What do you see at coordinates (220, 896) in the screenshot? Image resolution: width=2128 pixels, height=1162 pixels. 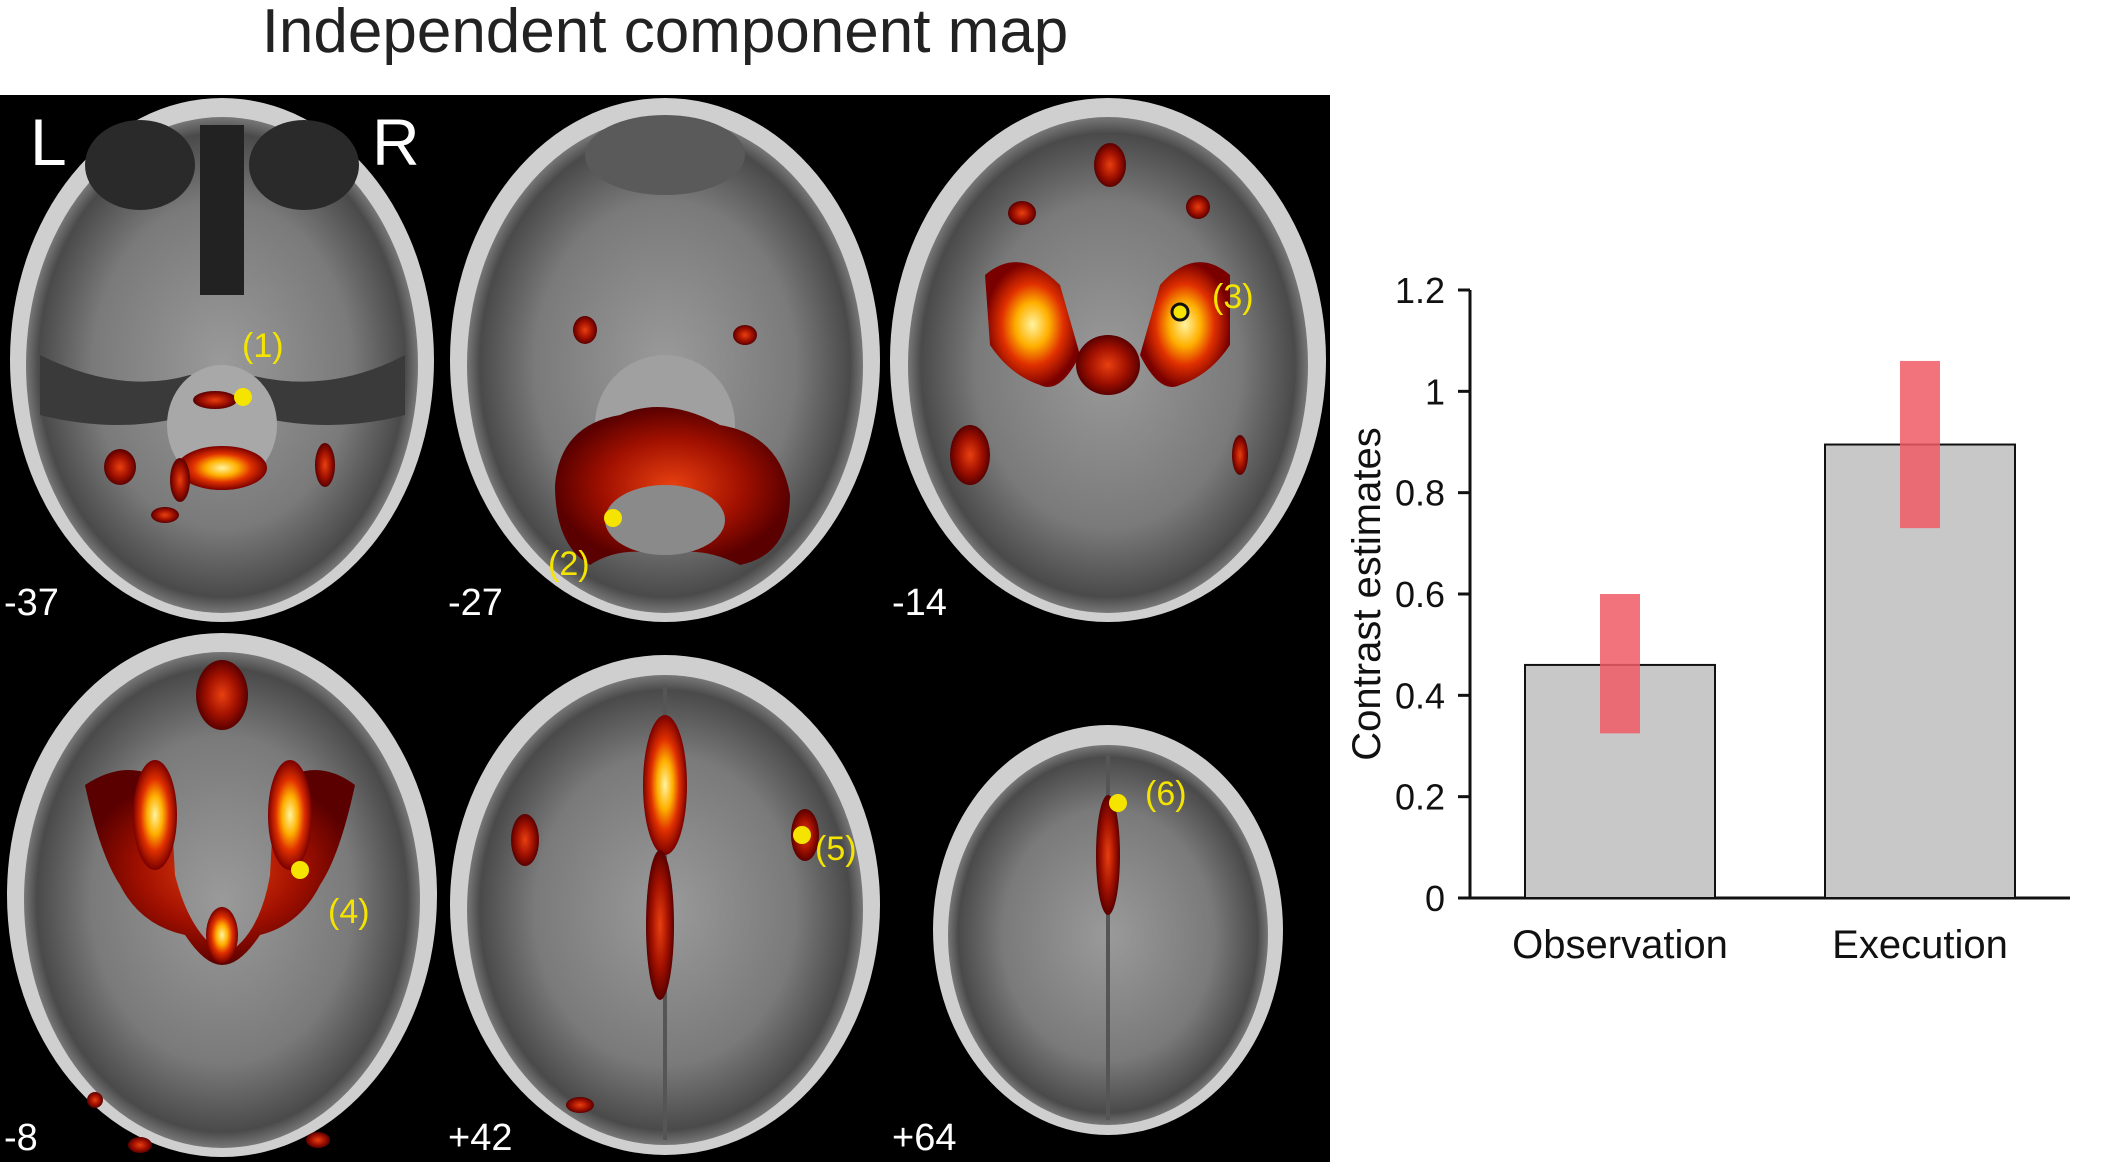 I see `slice-4: (4) -8` at bounding box center [220, 896].